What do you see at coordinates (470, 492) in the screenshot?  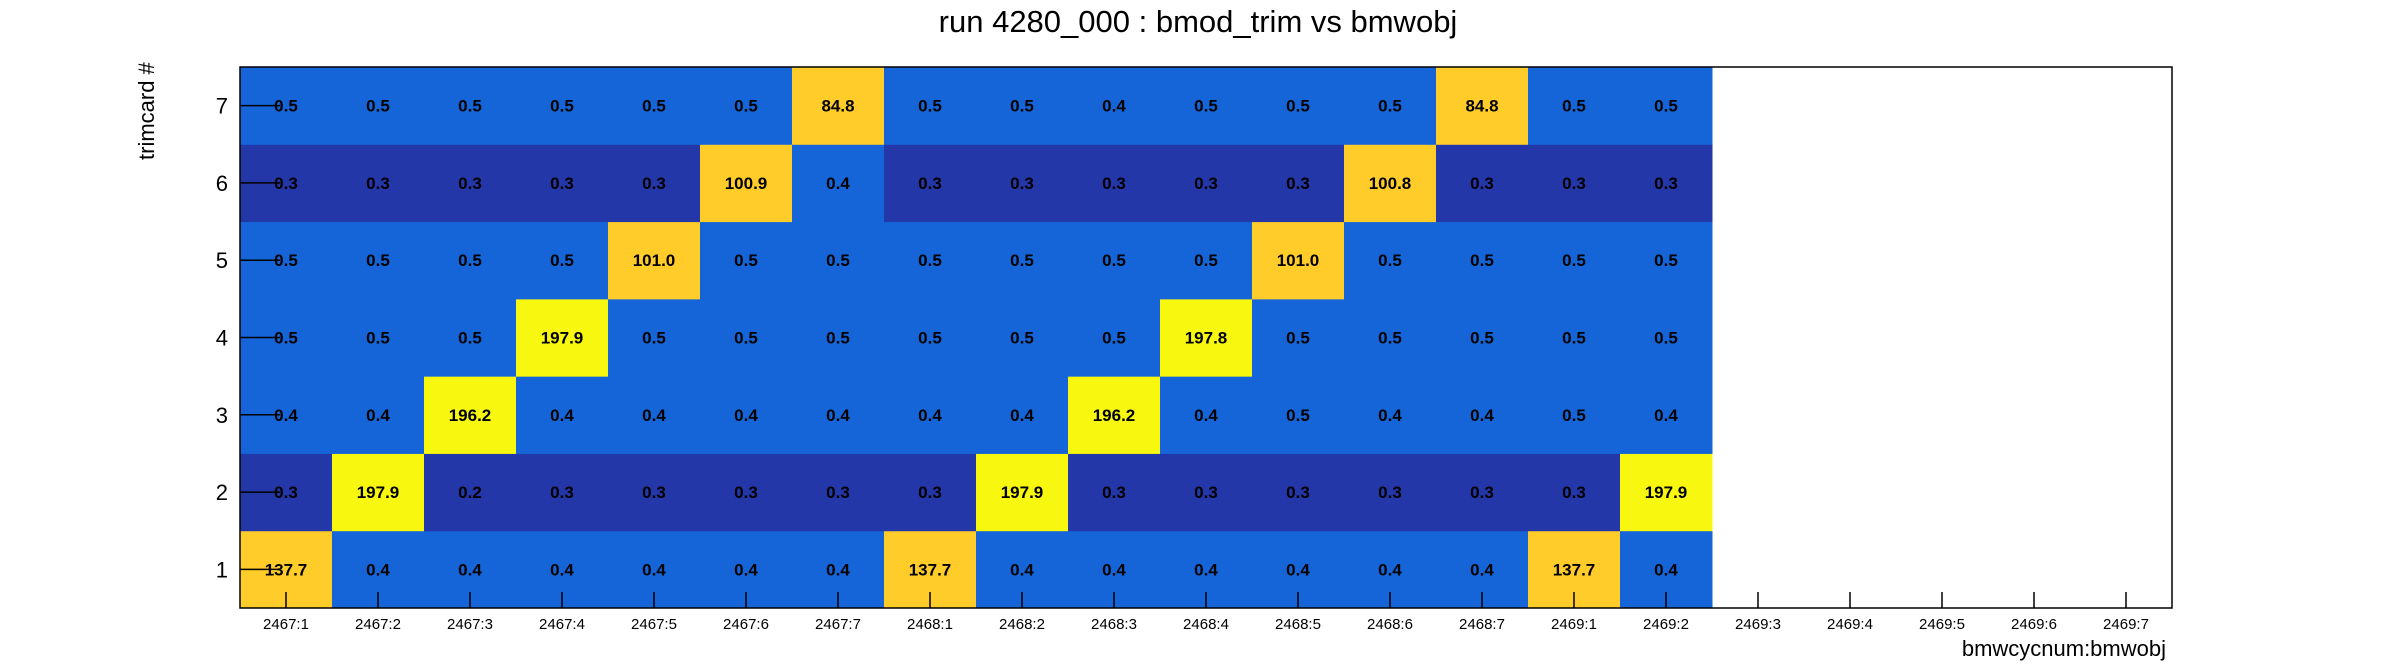 I see `cell-value-label: 0.2` at bounding box center [470, 492].